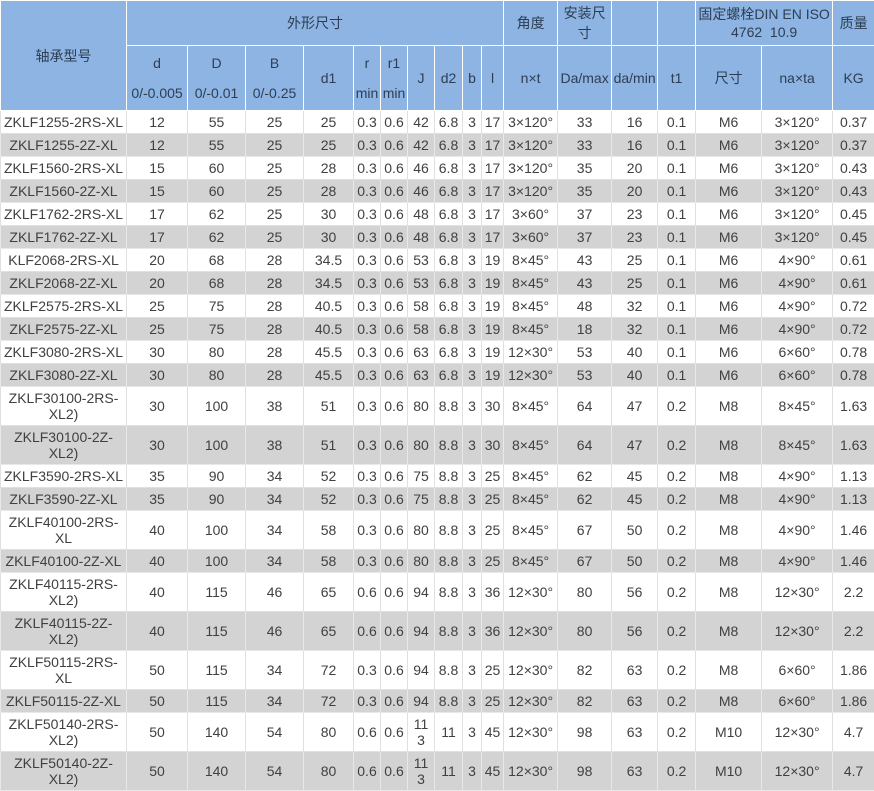 The width and height of the screenshot is (874, 791). What do you see at coordinates (329, 701) in the screenshot?
I see `value-cell: 72` at bounding box center [329, 701].